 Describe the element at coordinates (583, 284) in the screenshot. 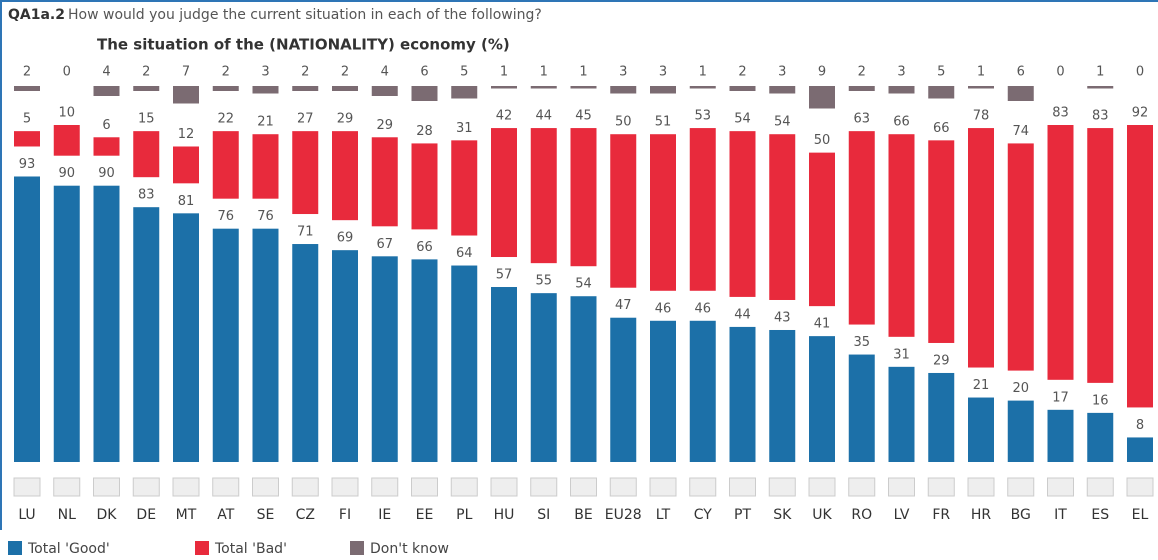

I see `value-label: 54` at that location.